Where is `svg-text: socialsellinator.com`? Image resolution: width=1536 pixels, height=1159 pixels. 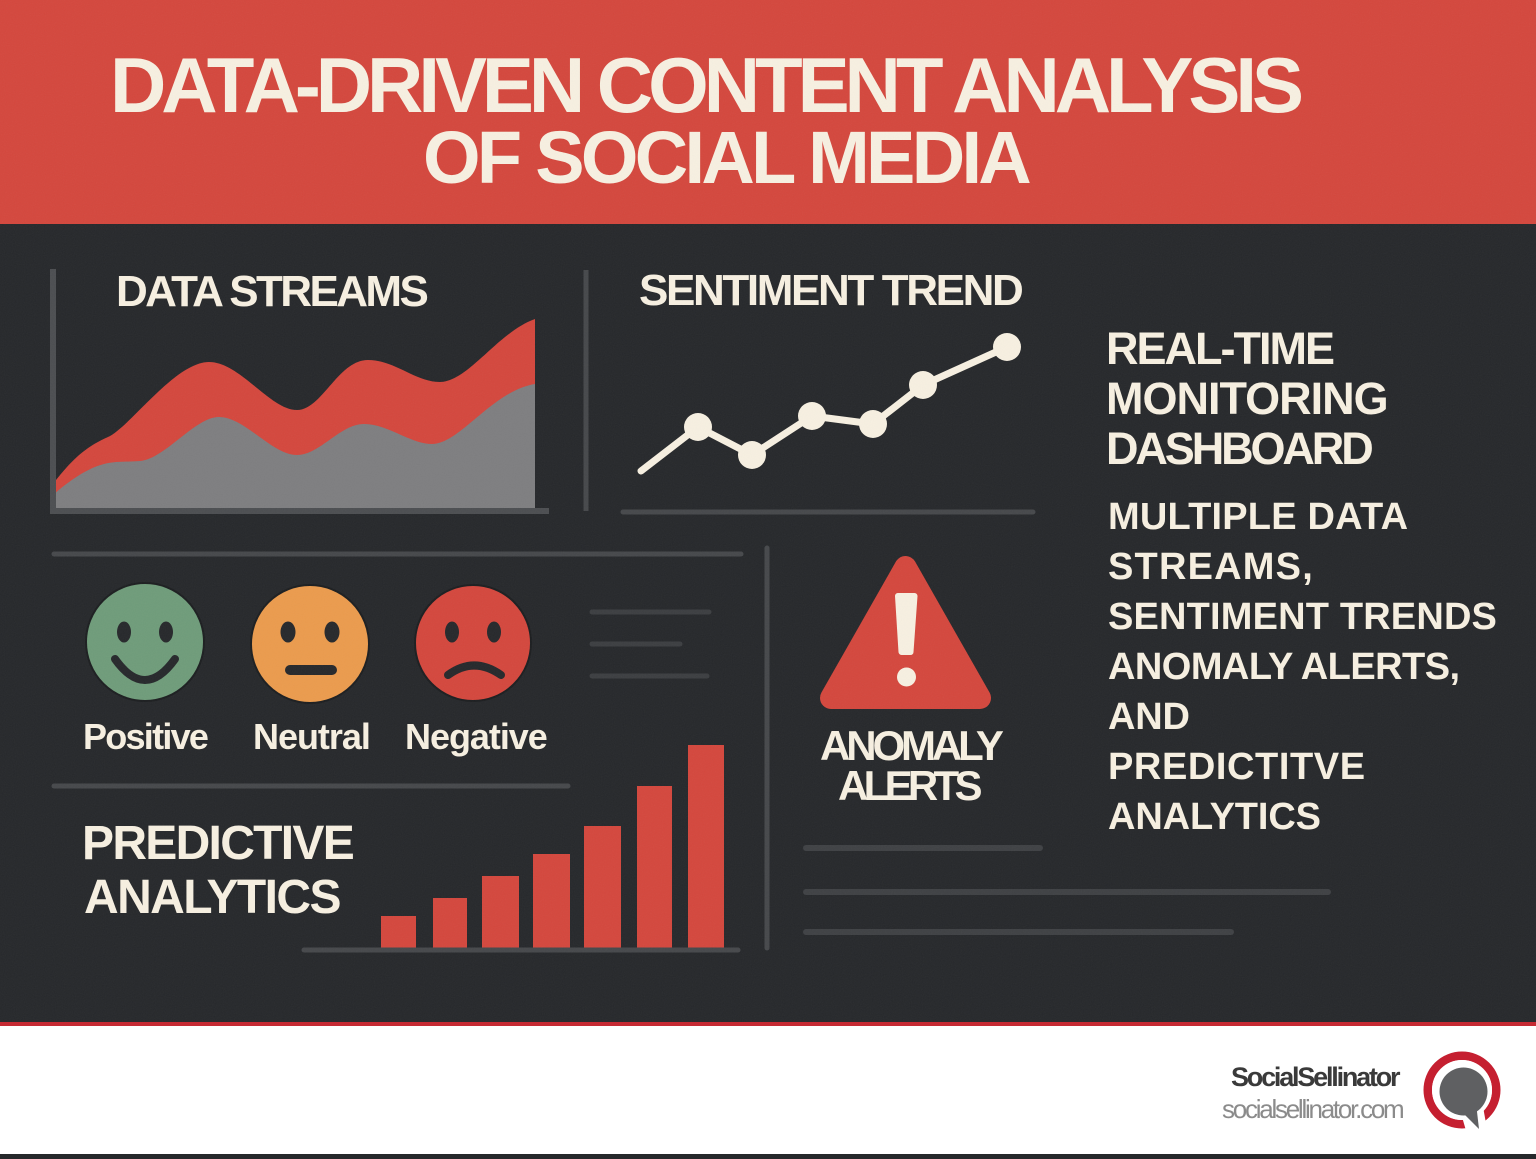
svg-text: socialsellinator.com is located at coordinates (1312, 1109).